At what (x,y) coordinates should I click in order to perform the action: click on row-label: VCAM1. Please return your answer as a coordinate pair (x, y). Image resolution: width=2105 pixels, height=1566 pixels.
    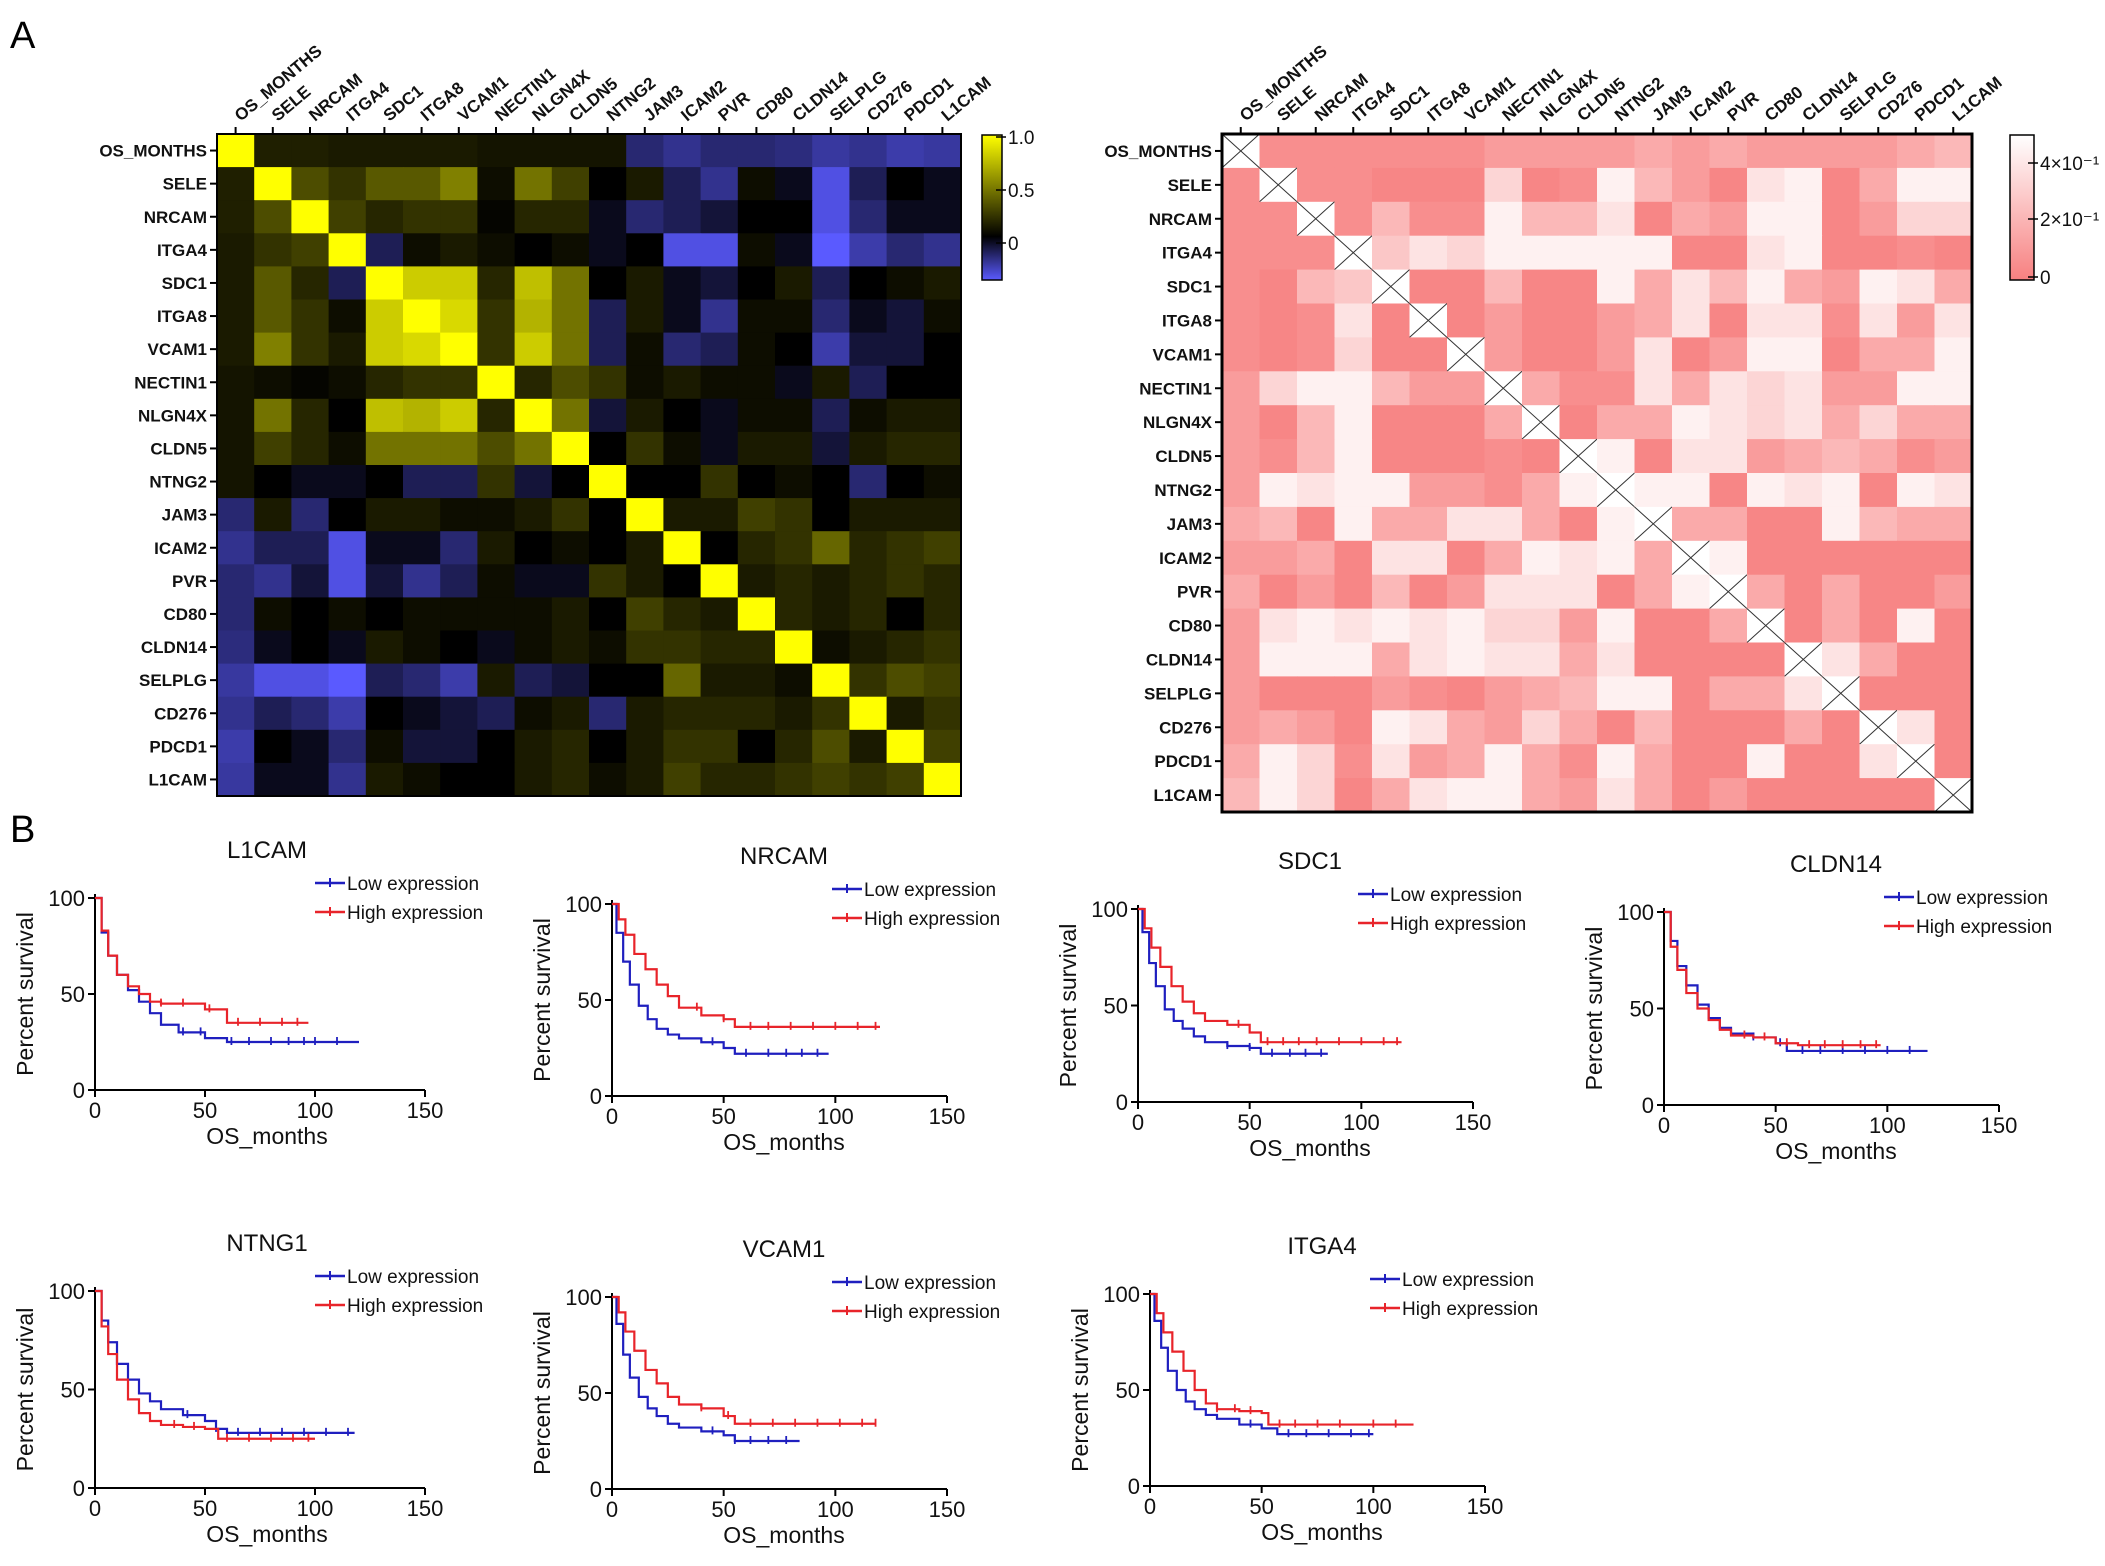
    Looking at the image, I should click on (177, 349).